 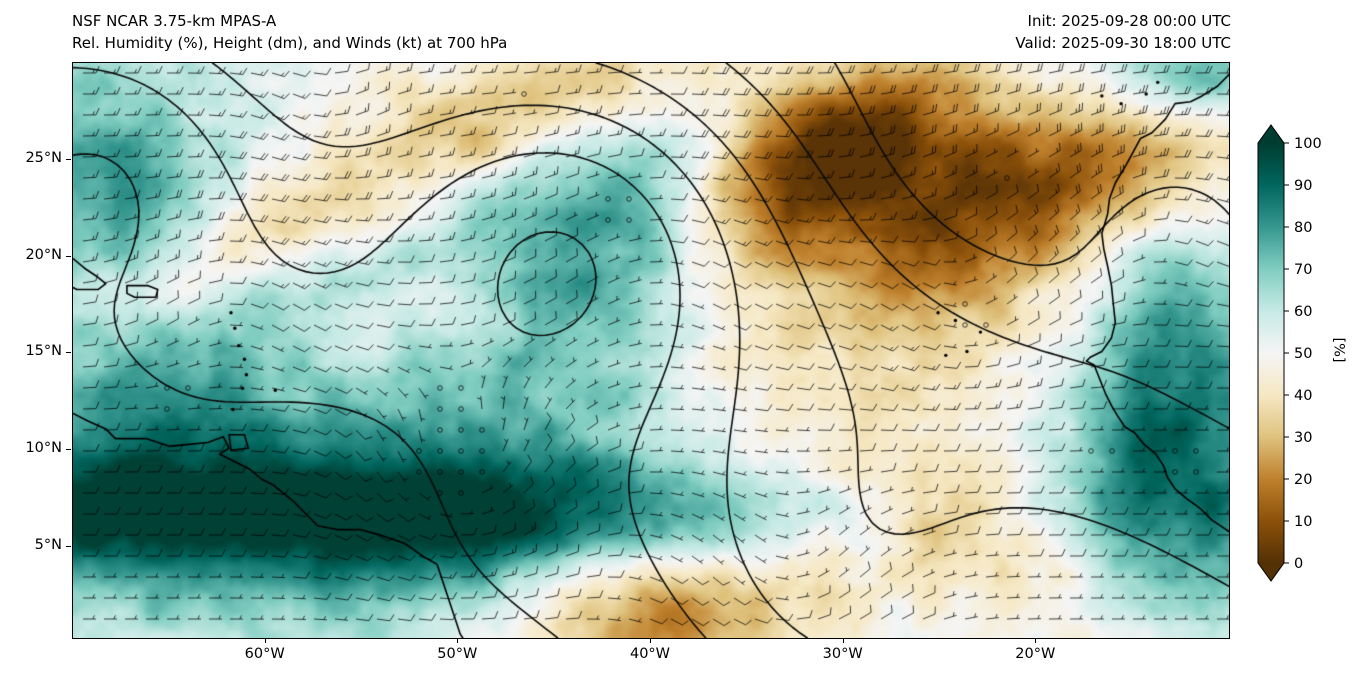 I want to click on colorbar-tick-label: 60, so click(x=1303, y=312).